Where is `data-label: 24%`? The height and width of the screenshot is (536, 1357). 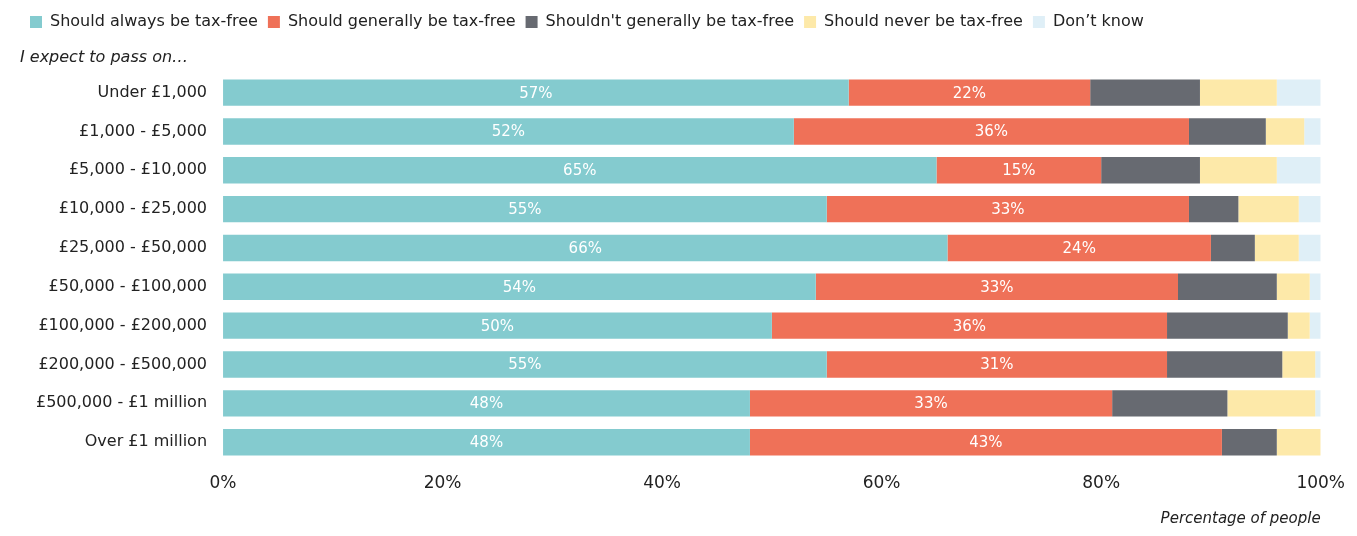 data-label: 24% is located at coordinates (1079, 247).